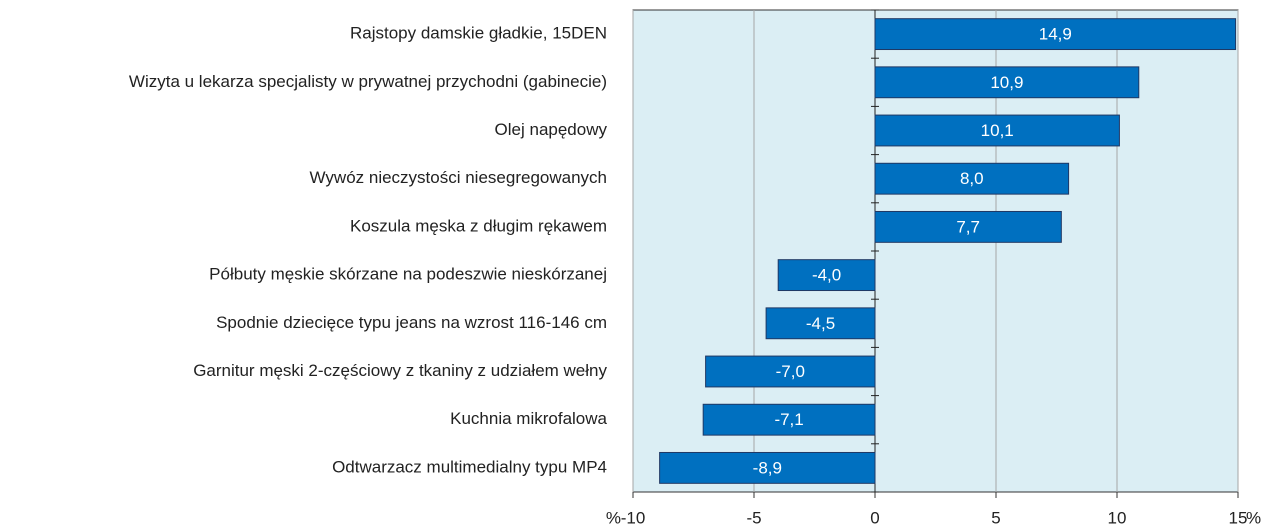 This screenshot has width=1280, height=530. I want to click on value-label: -8,9, so click(767, 467).